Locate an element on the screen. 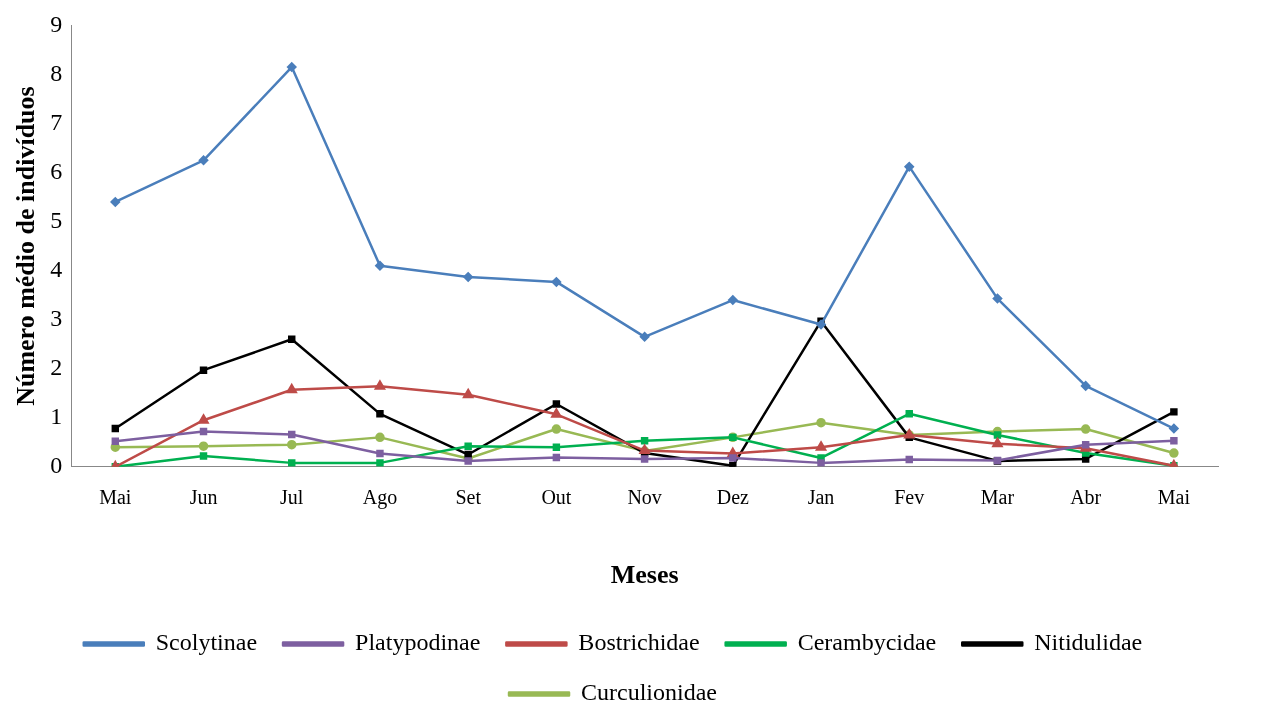  legend-label: Scolytinae is located at coordinates (206, 642).